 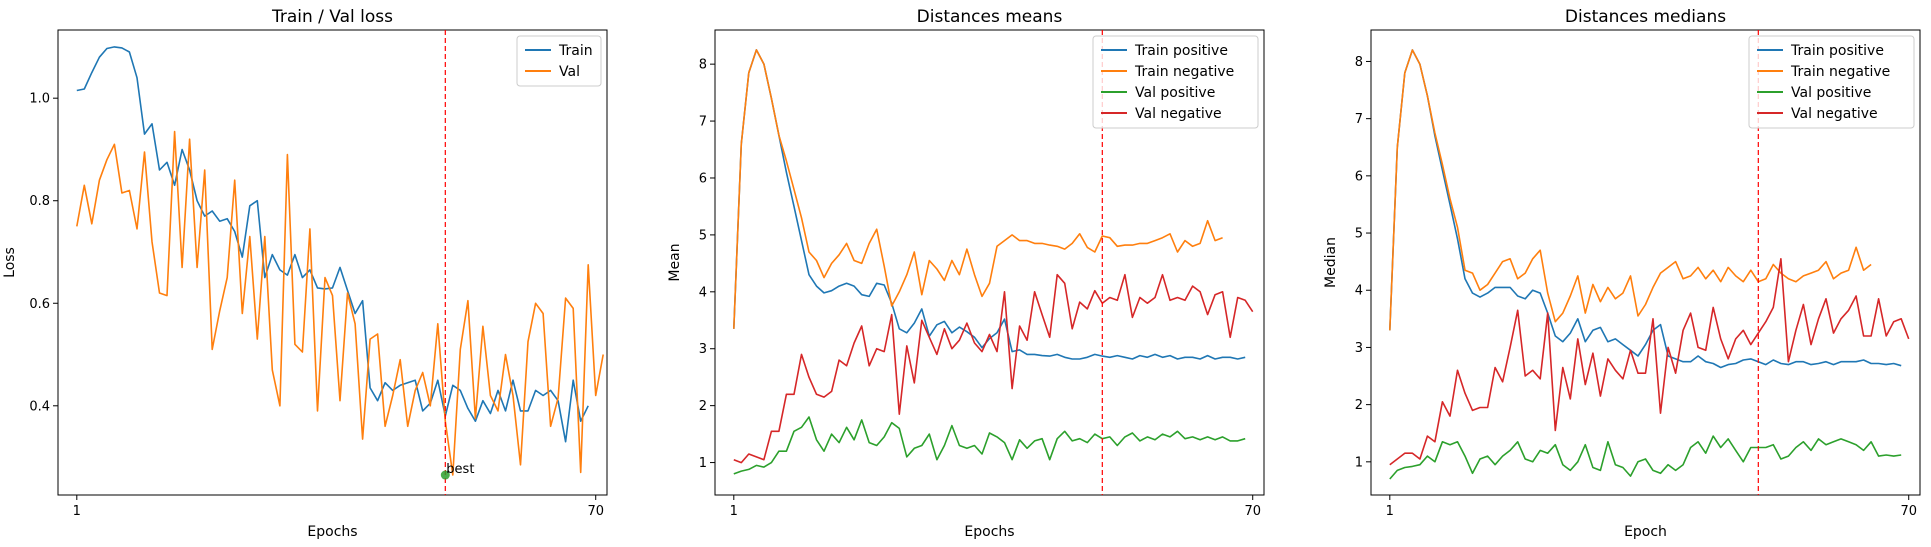 What do you see at coordinates (332, 17) in the screenshot?
I see `chart-title: Train / Val loss` at bounding box center [332, 17].